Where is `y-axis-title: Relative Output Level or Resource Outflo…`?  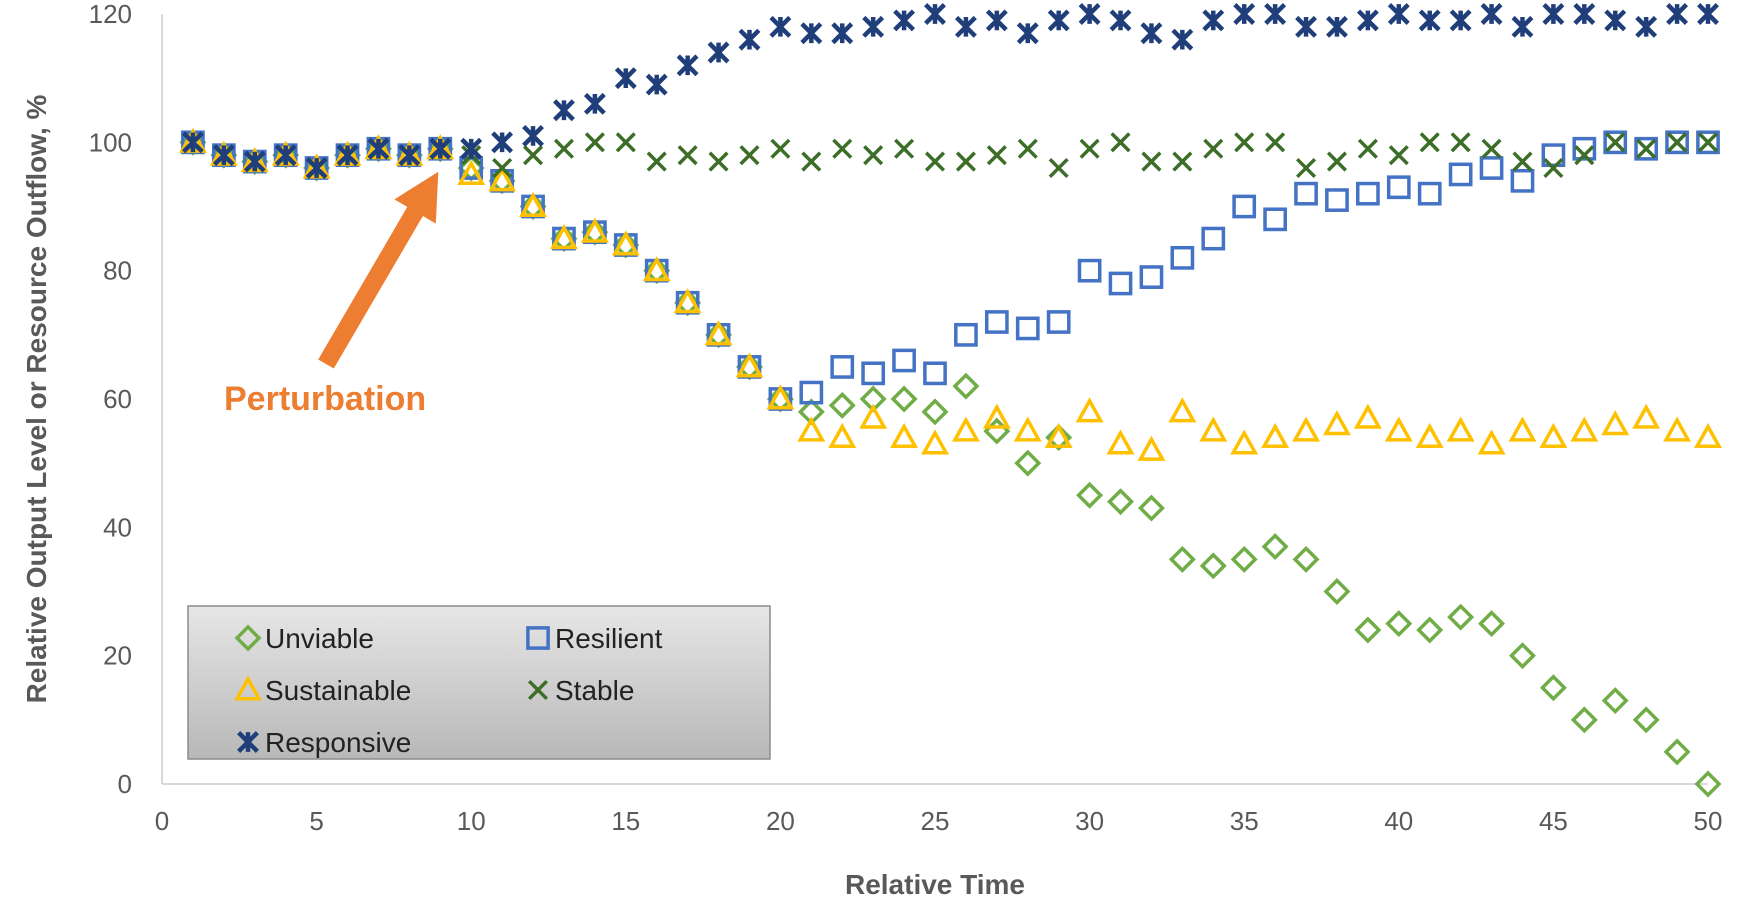 y-axis-title: Relative Output Level or Resource Outflo… is located at coordinates (36, 398).